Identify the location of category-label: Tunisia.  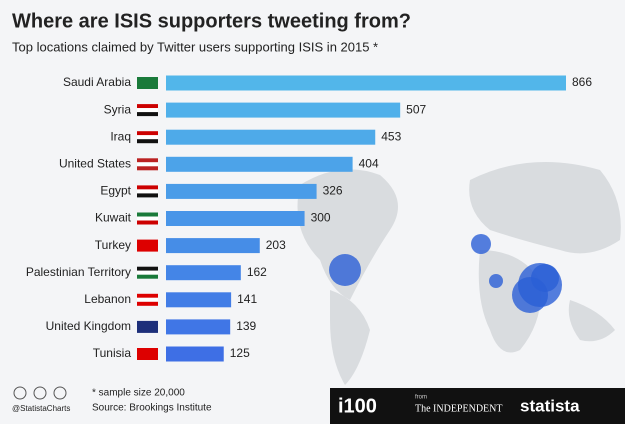
(112, 353).